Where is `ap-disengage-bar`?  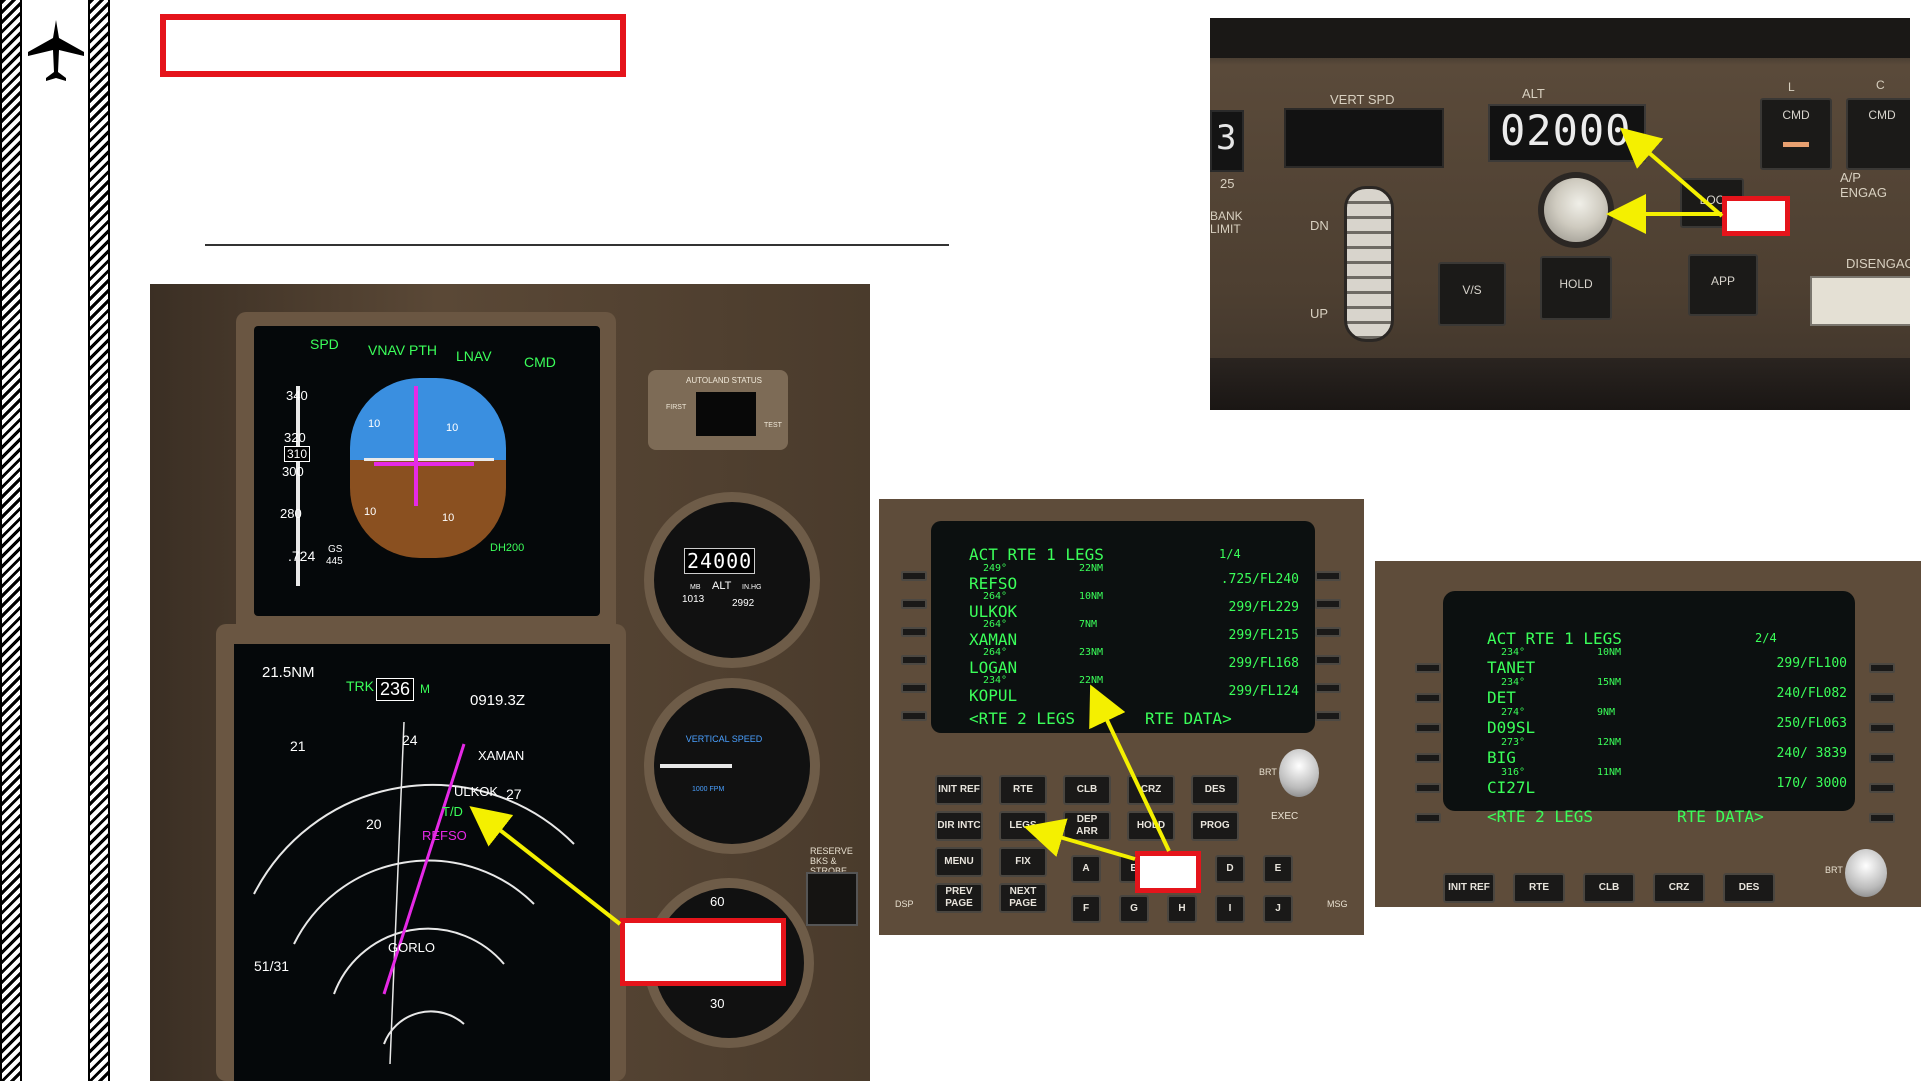 ap-disengage-bar is located at coordinates (1860, 301).